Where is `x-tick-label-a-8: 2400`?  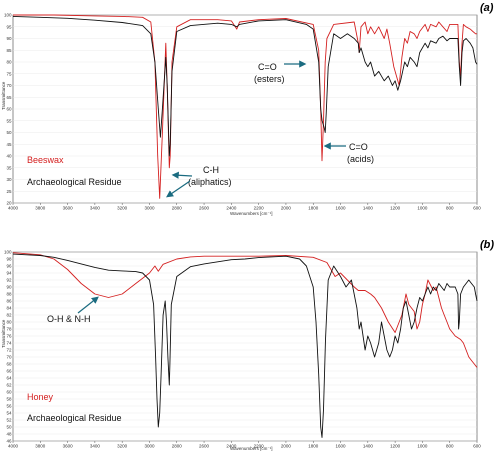 x-tick-label-a-8: 2400 is located at coordinates (231, 208).